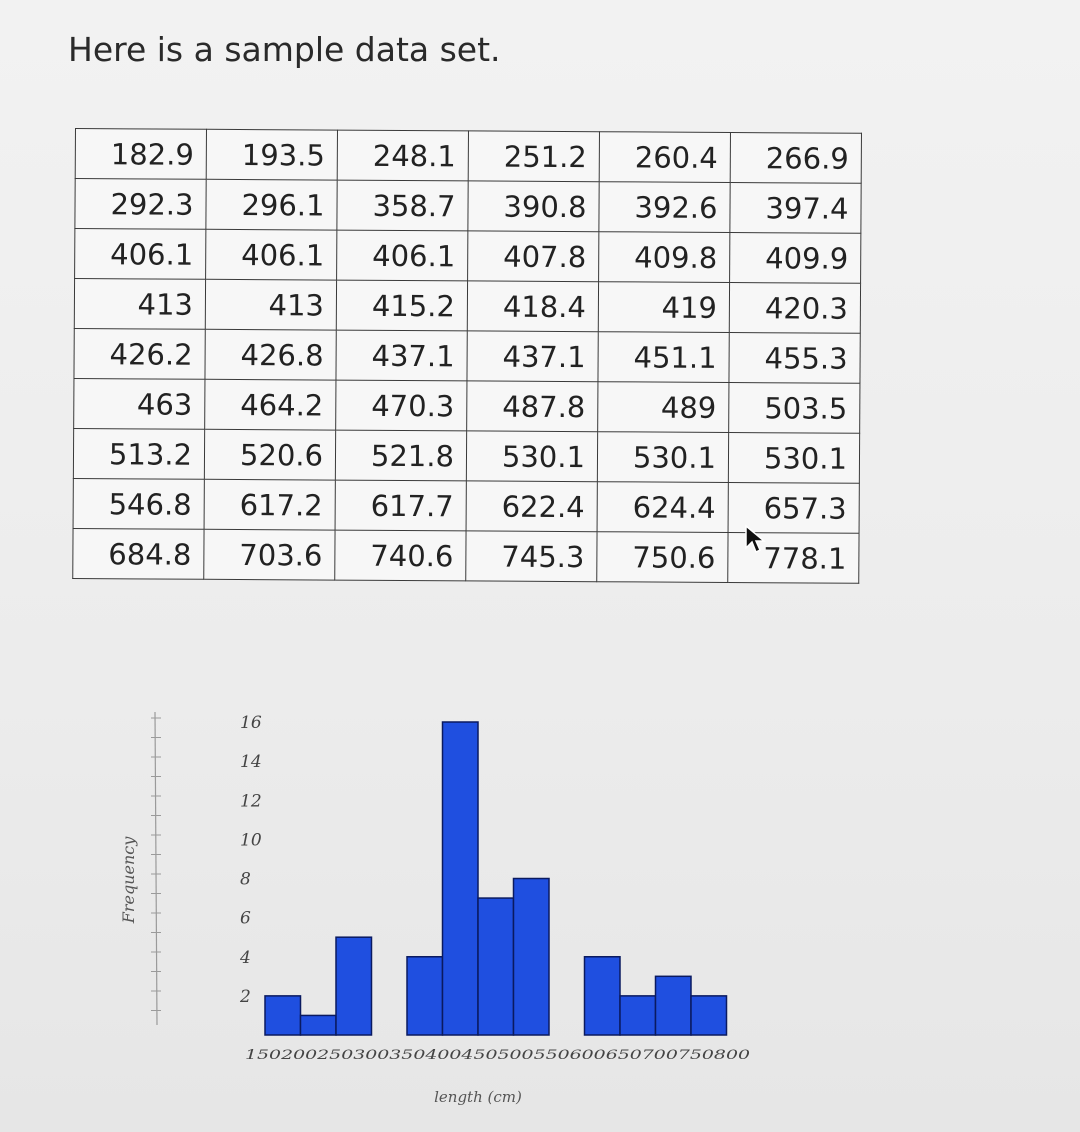  I want to click on table-row: 406.1 406.1 406.1 407.8 409.8 409.9, so click(467, 256).